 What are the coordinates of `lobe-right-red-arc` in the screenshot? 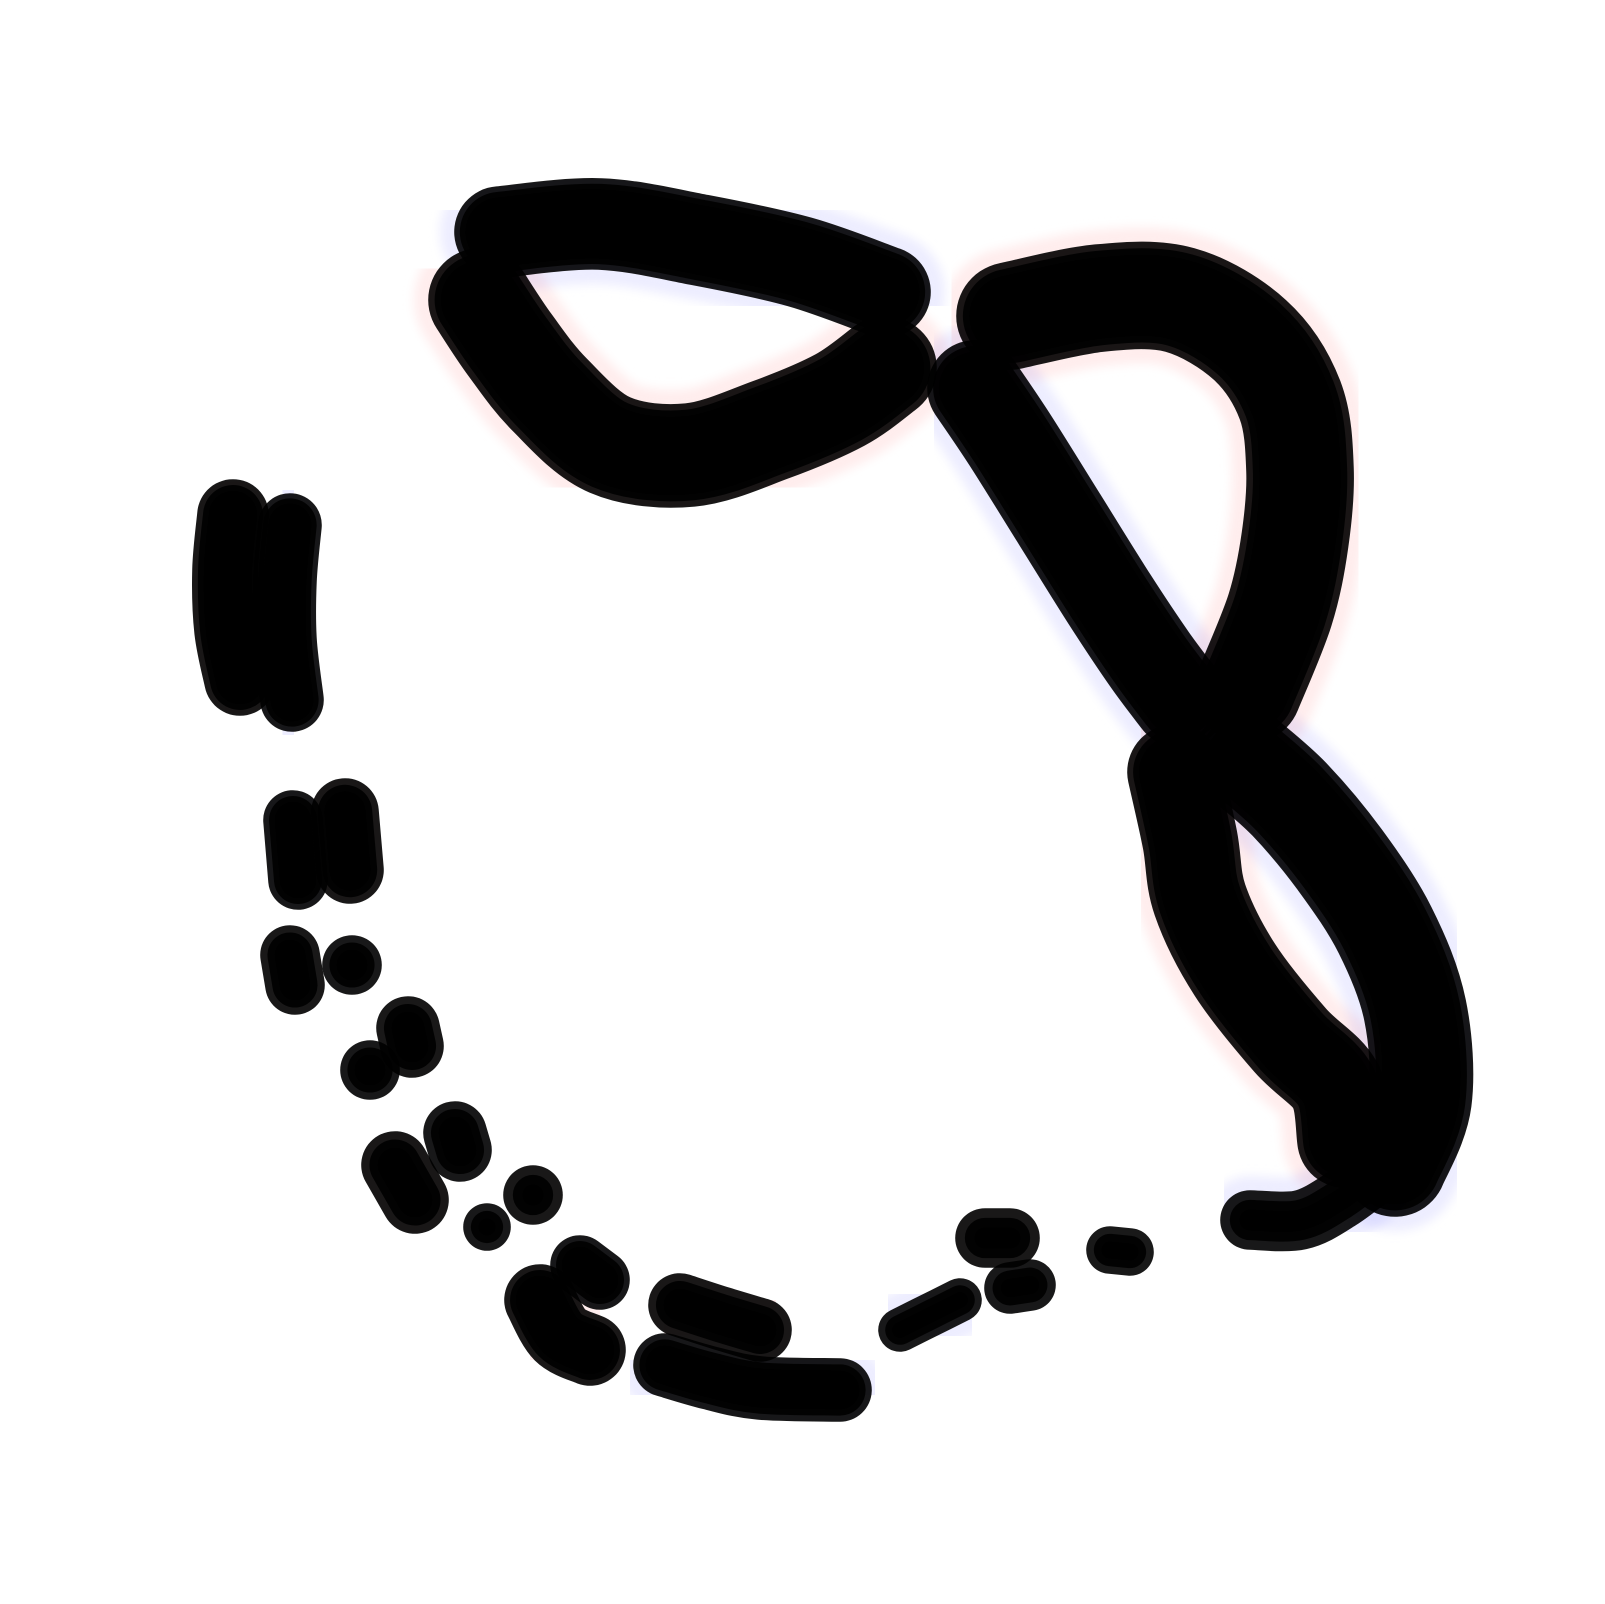 It's located at (1260, 956).